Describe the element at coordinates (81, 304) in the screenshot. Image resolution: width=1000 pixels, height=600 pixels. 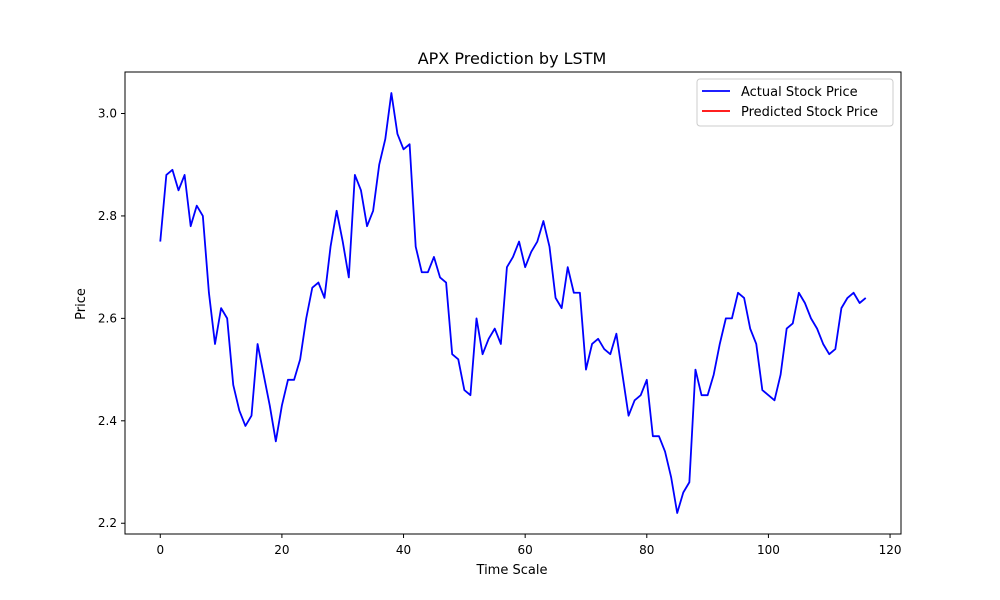
I see `y-axis-label: Price` at that location.